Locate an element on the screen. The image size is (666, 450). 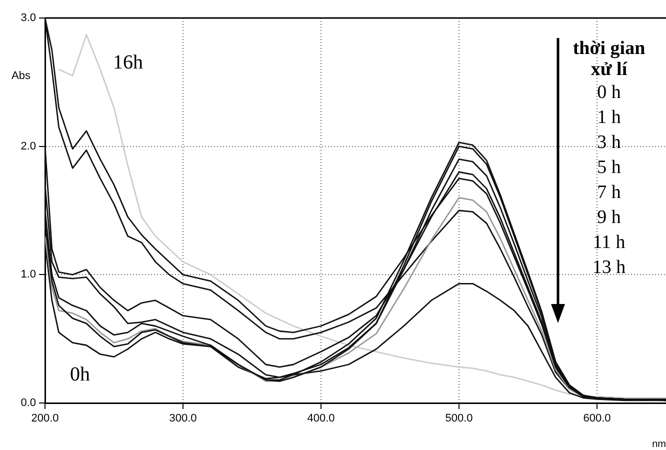
x-axis-title: nm is located at coordinates (659, 444).